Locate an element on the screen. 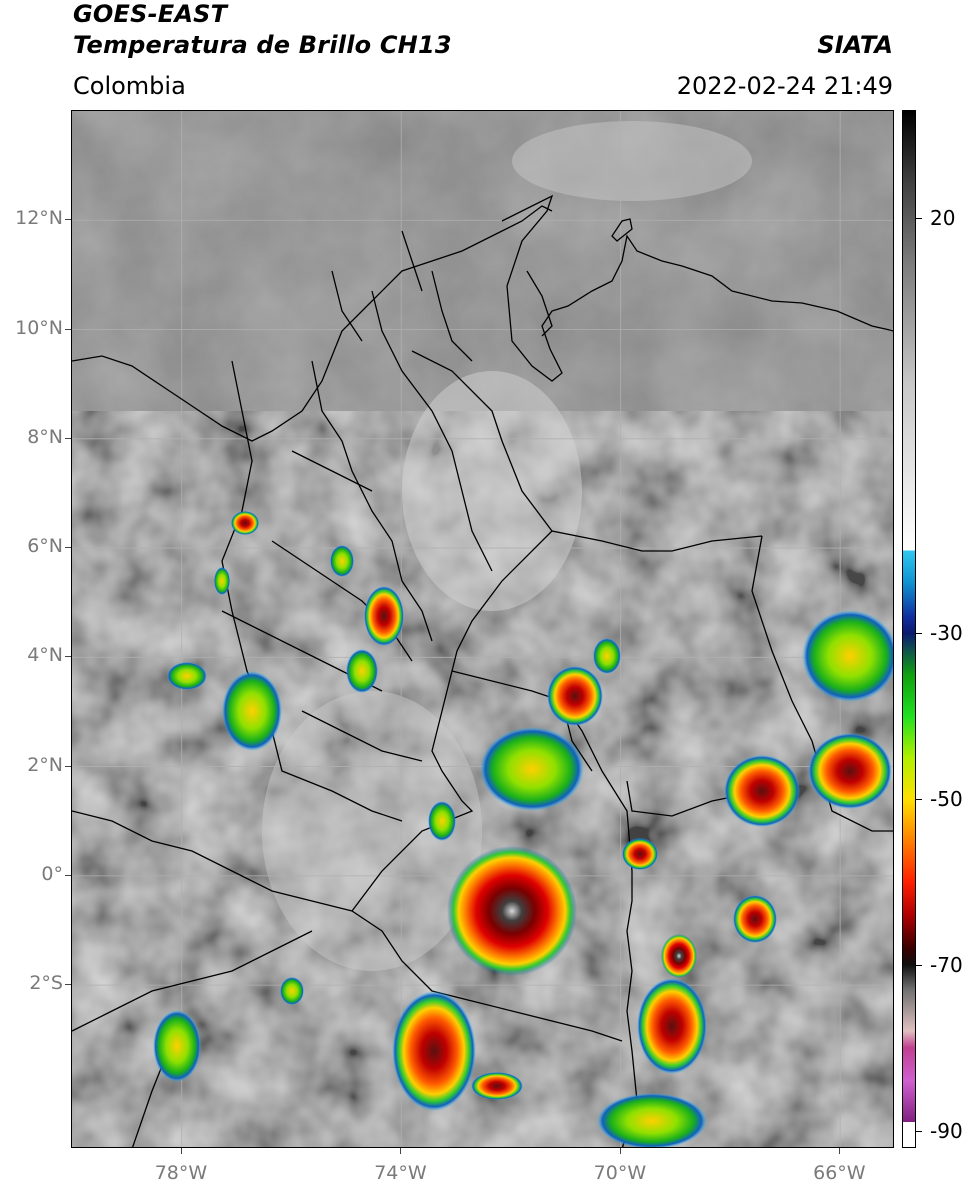 This screenshot has width=966, height=1190. lat-tick-label: 0° is located at coordinates (52, 873).